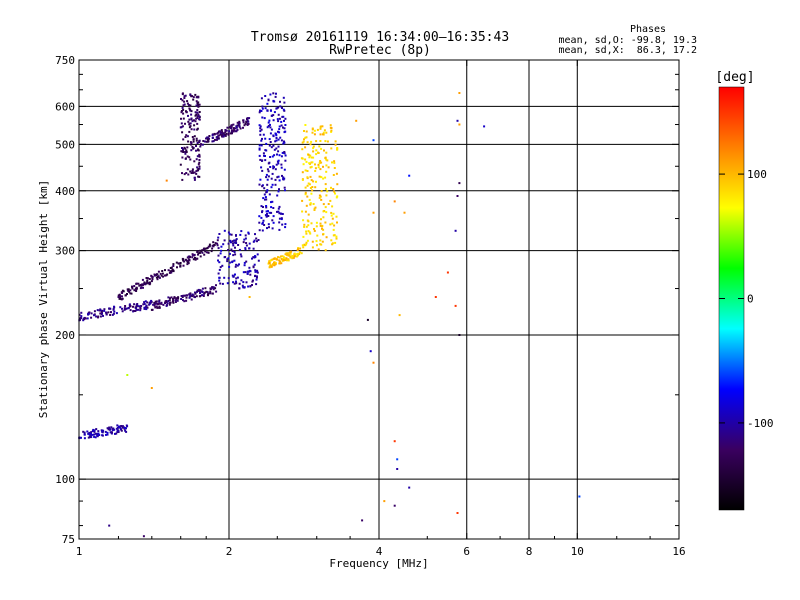 This screenshot has width=800, height=600. What do you see at coordinates (744, 290) in the screenshot?
I see `colorbar: [deg] -100 0 100` at bounding box center [744, 290].